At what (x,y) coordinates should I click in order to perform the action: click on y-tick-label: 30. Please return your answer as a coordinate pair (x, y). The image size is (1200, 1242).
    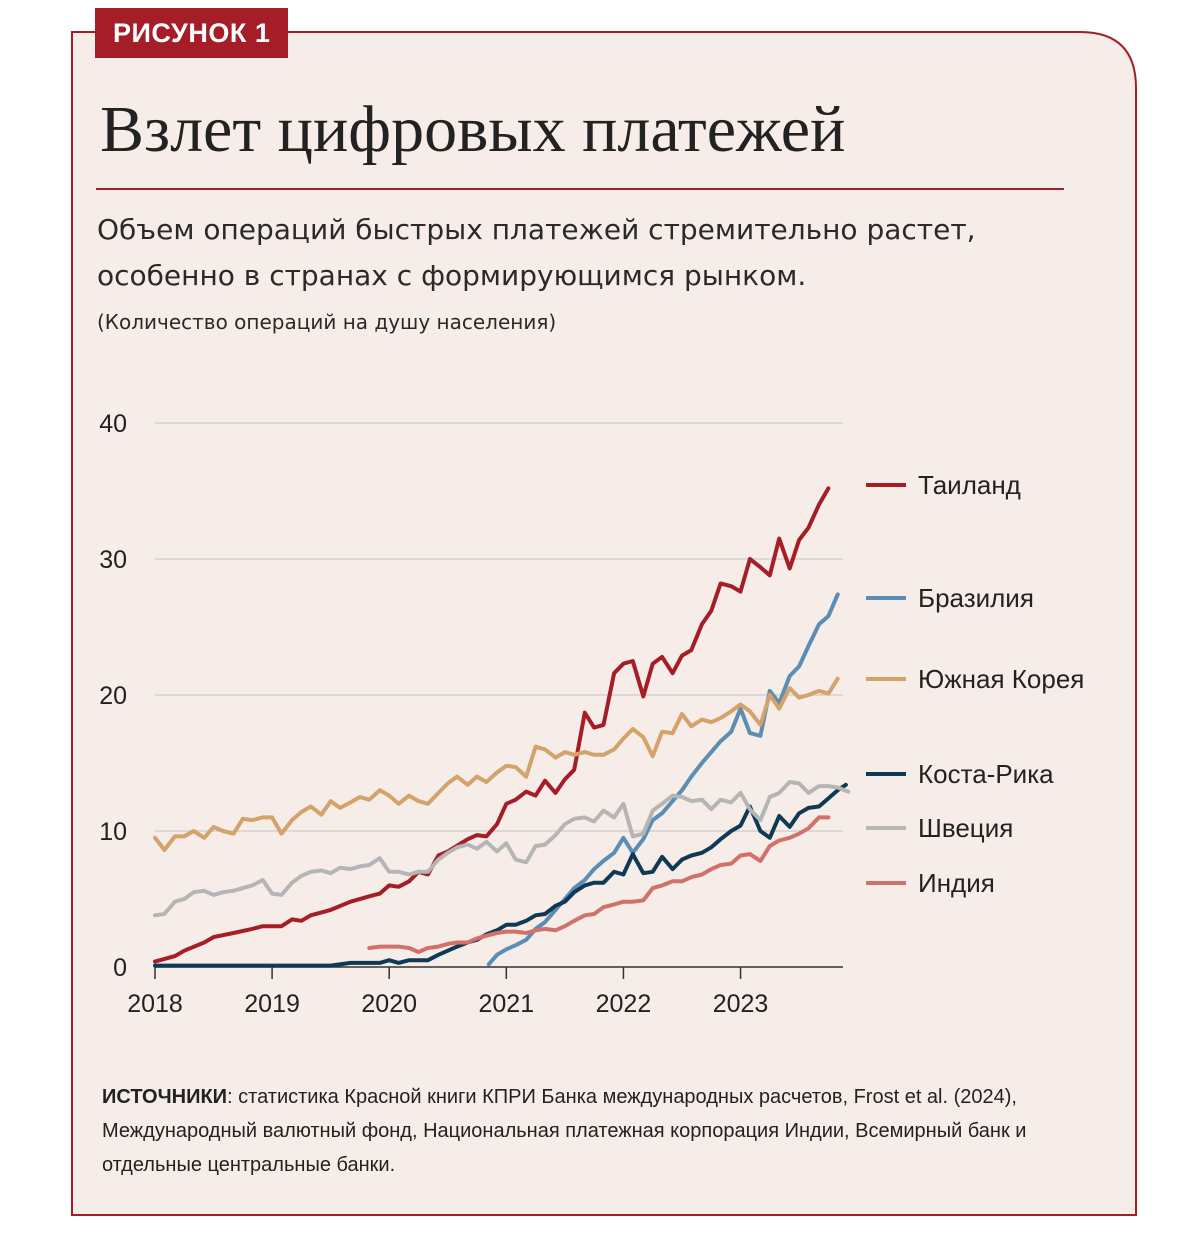
    Looking at the image, I should click on (113, 560).